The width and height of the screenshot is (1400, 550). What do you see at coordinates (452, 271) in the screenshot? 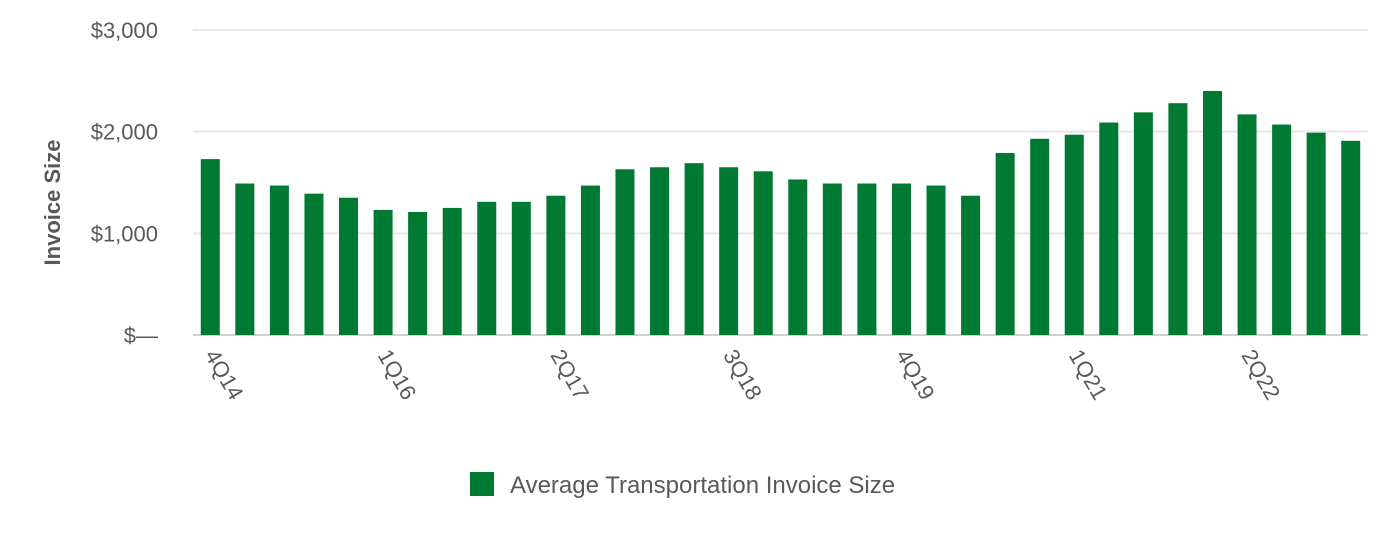
I see `bar-3Q16` at bounding box center [452, 271].